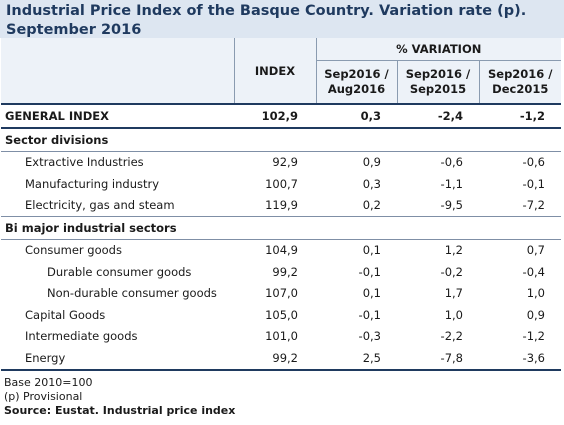 This screenshot has width=564, height=425. I want to click on header-col-aug2016: Sep2016 / Aug2016, so click(356, 82).